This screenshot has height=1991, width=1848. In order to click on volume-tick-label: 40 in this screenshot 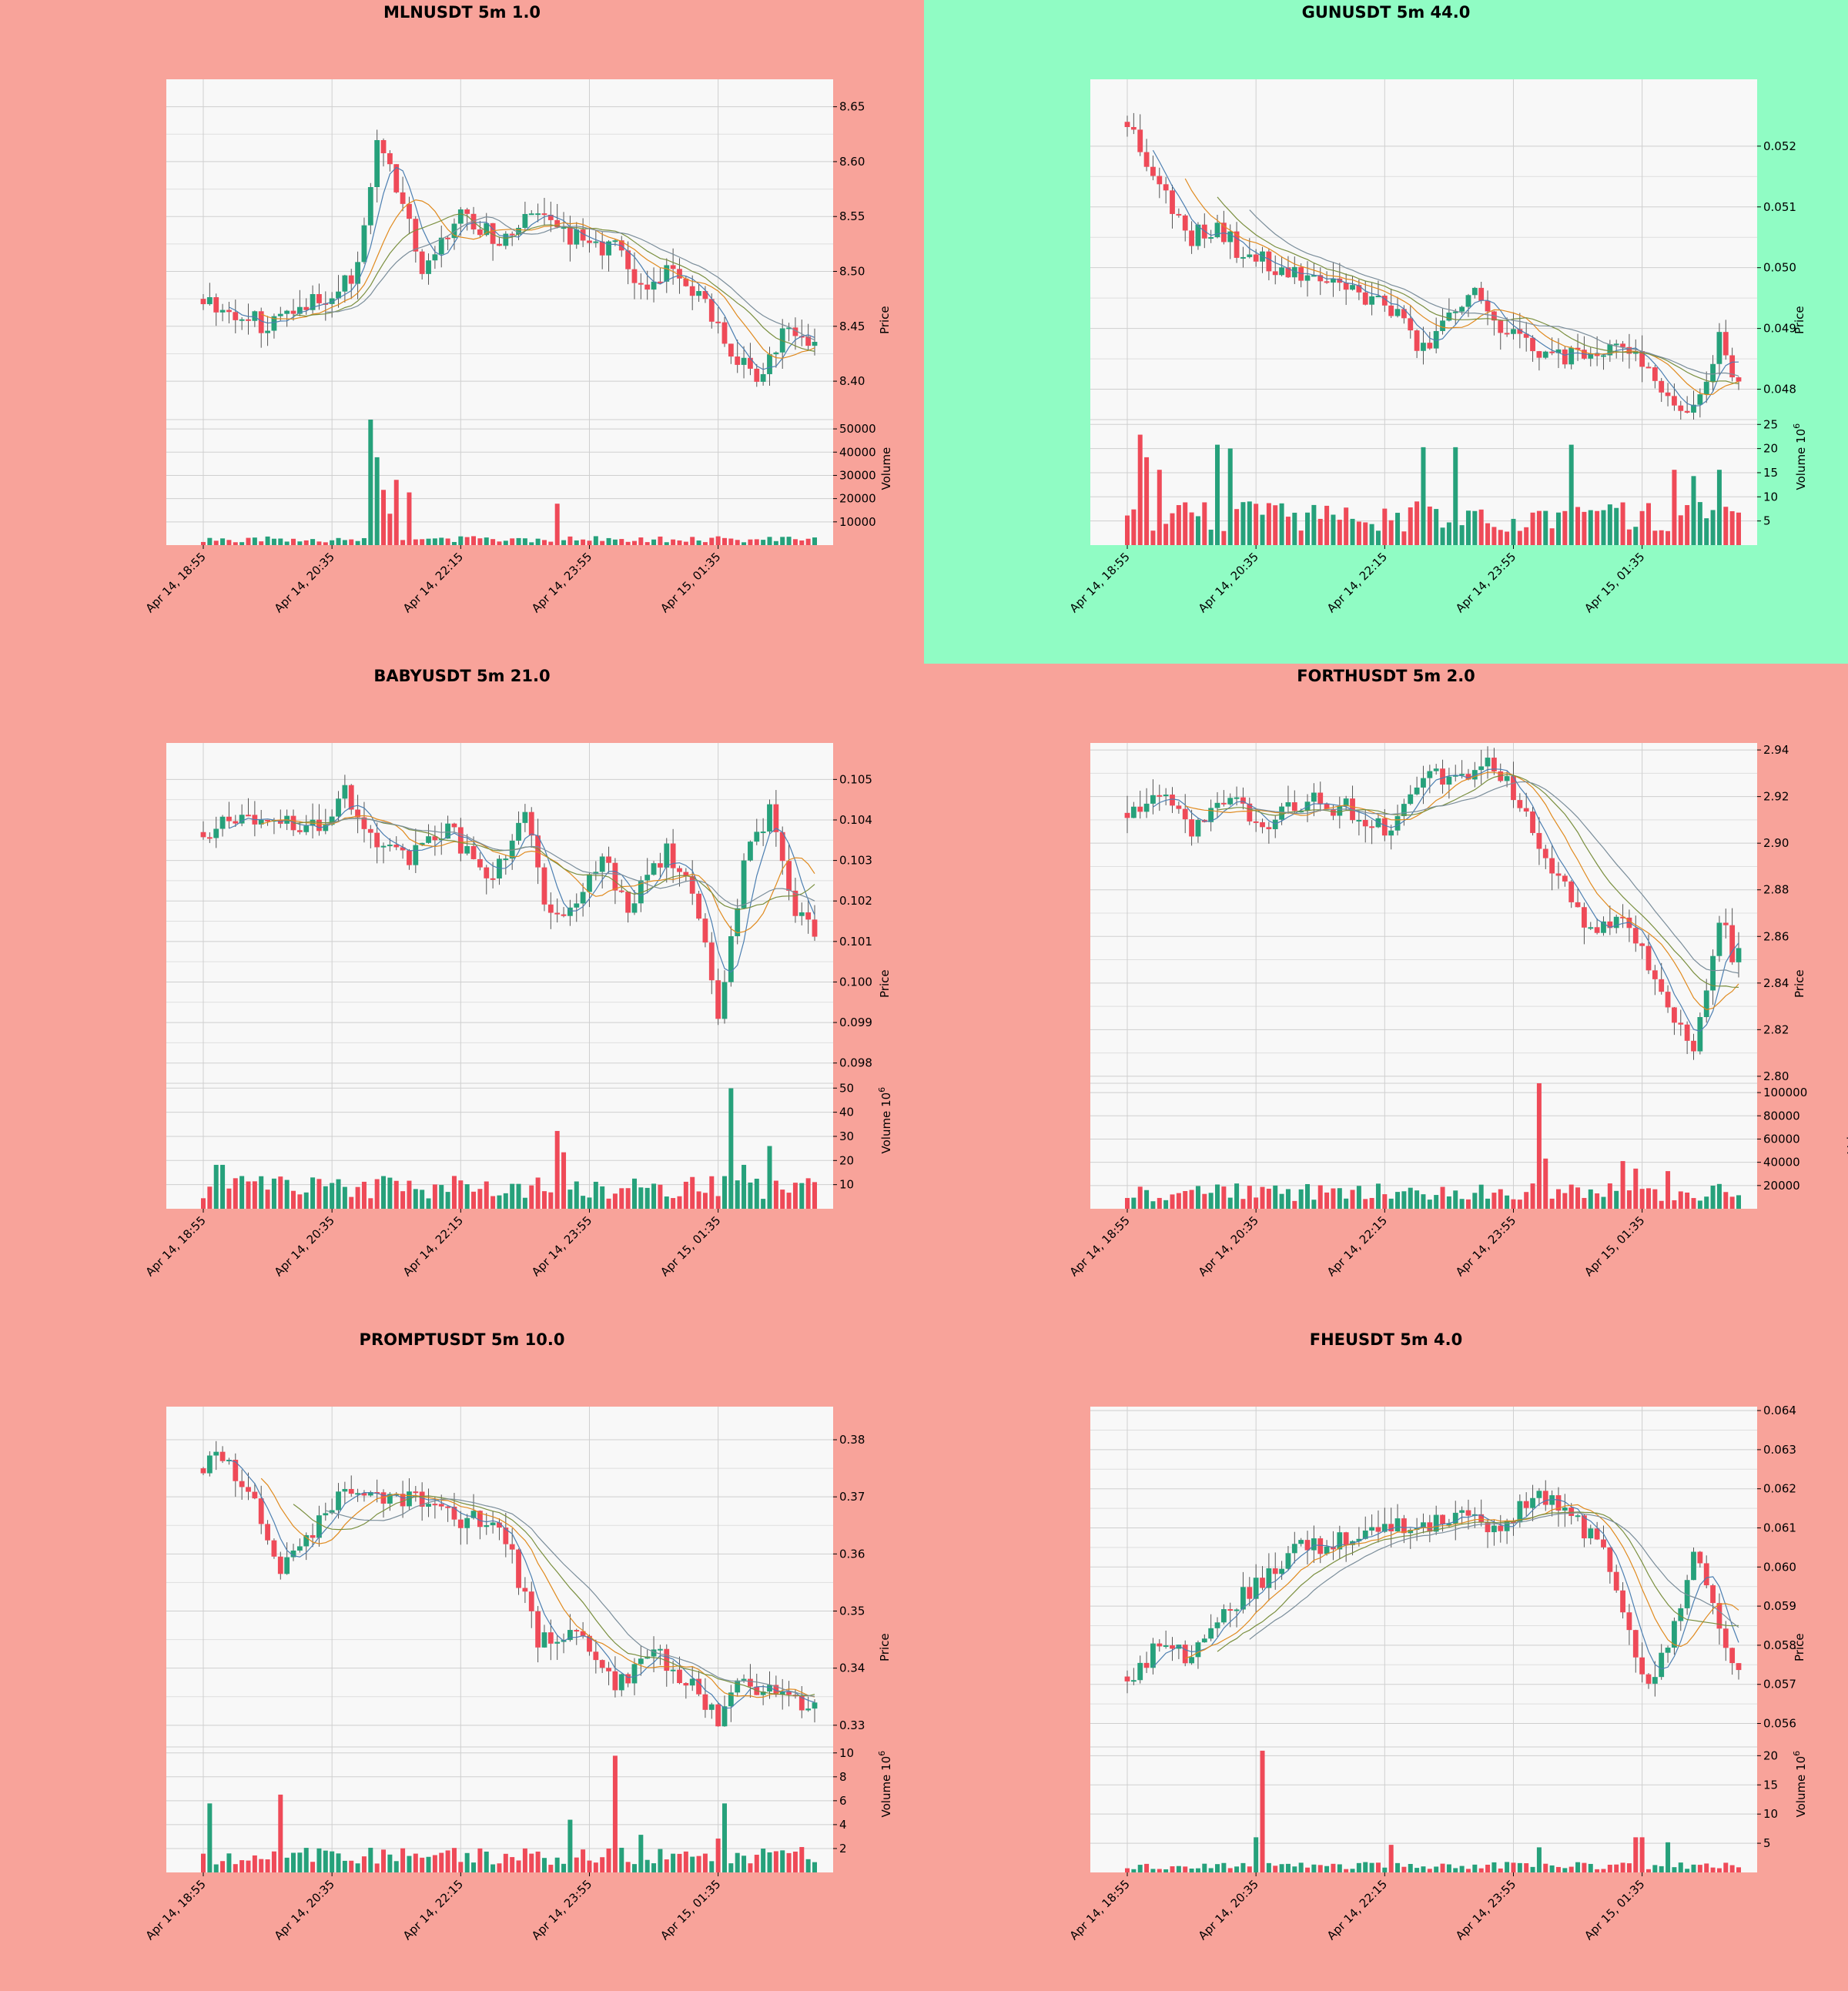, I will do `click(846, 1112)`.